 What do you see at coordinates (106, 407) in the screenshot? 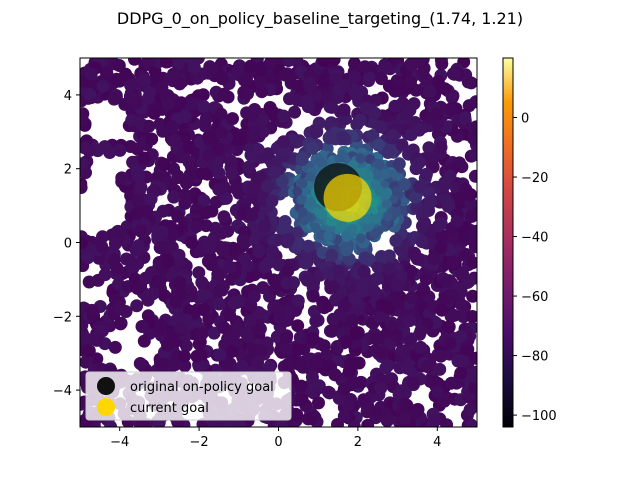
I see `legend-marker-current-goal` at bounding box center [106, 407].